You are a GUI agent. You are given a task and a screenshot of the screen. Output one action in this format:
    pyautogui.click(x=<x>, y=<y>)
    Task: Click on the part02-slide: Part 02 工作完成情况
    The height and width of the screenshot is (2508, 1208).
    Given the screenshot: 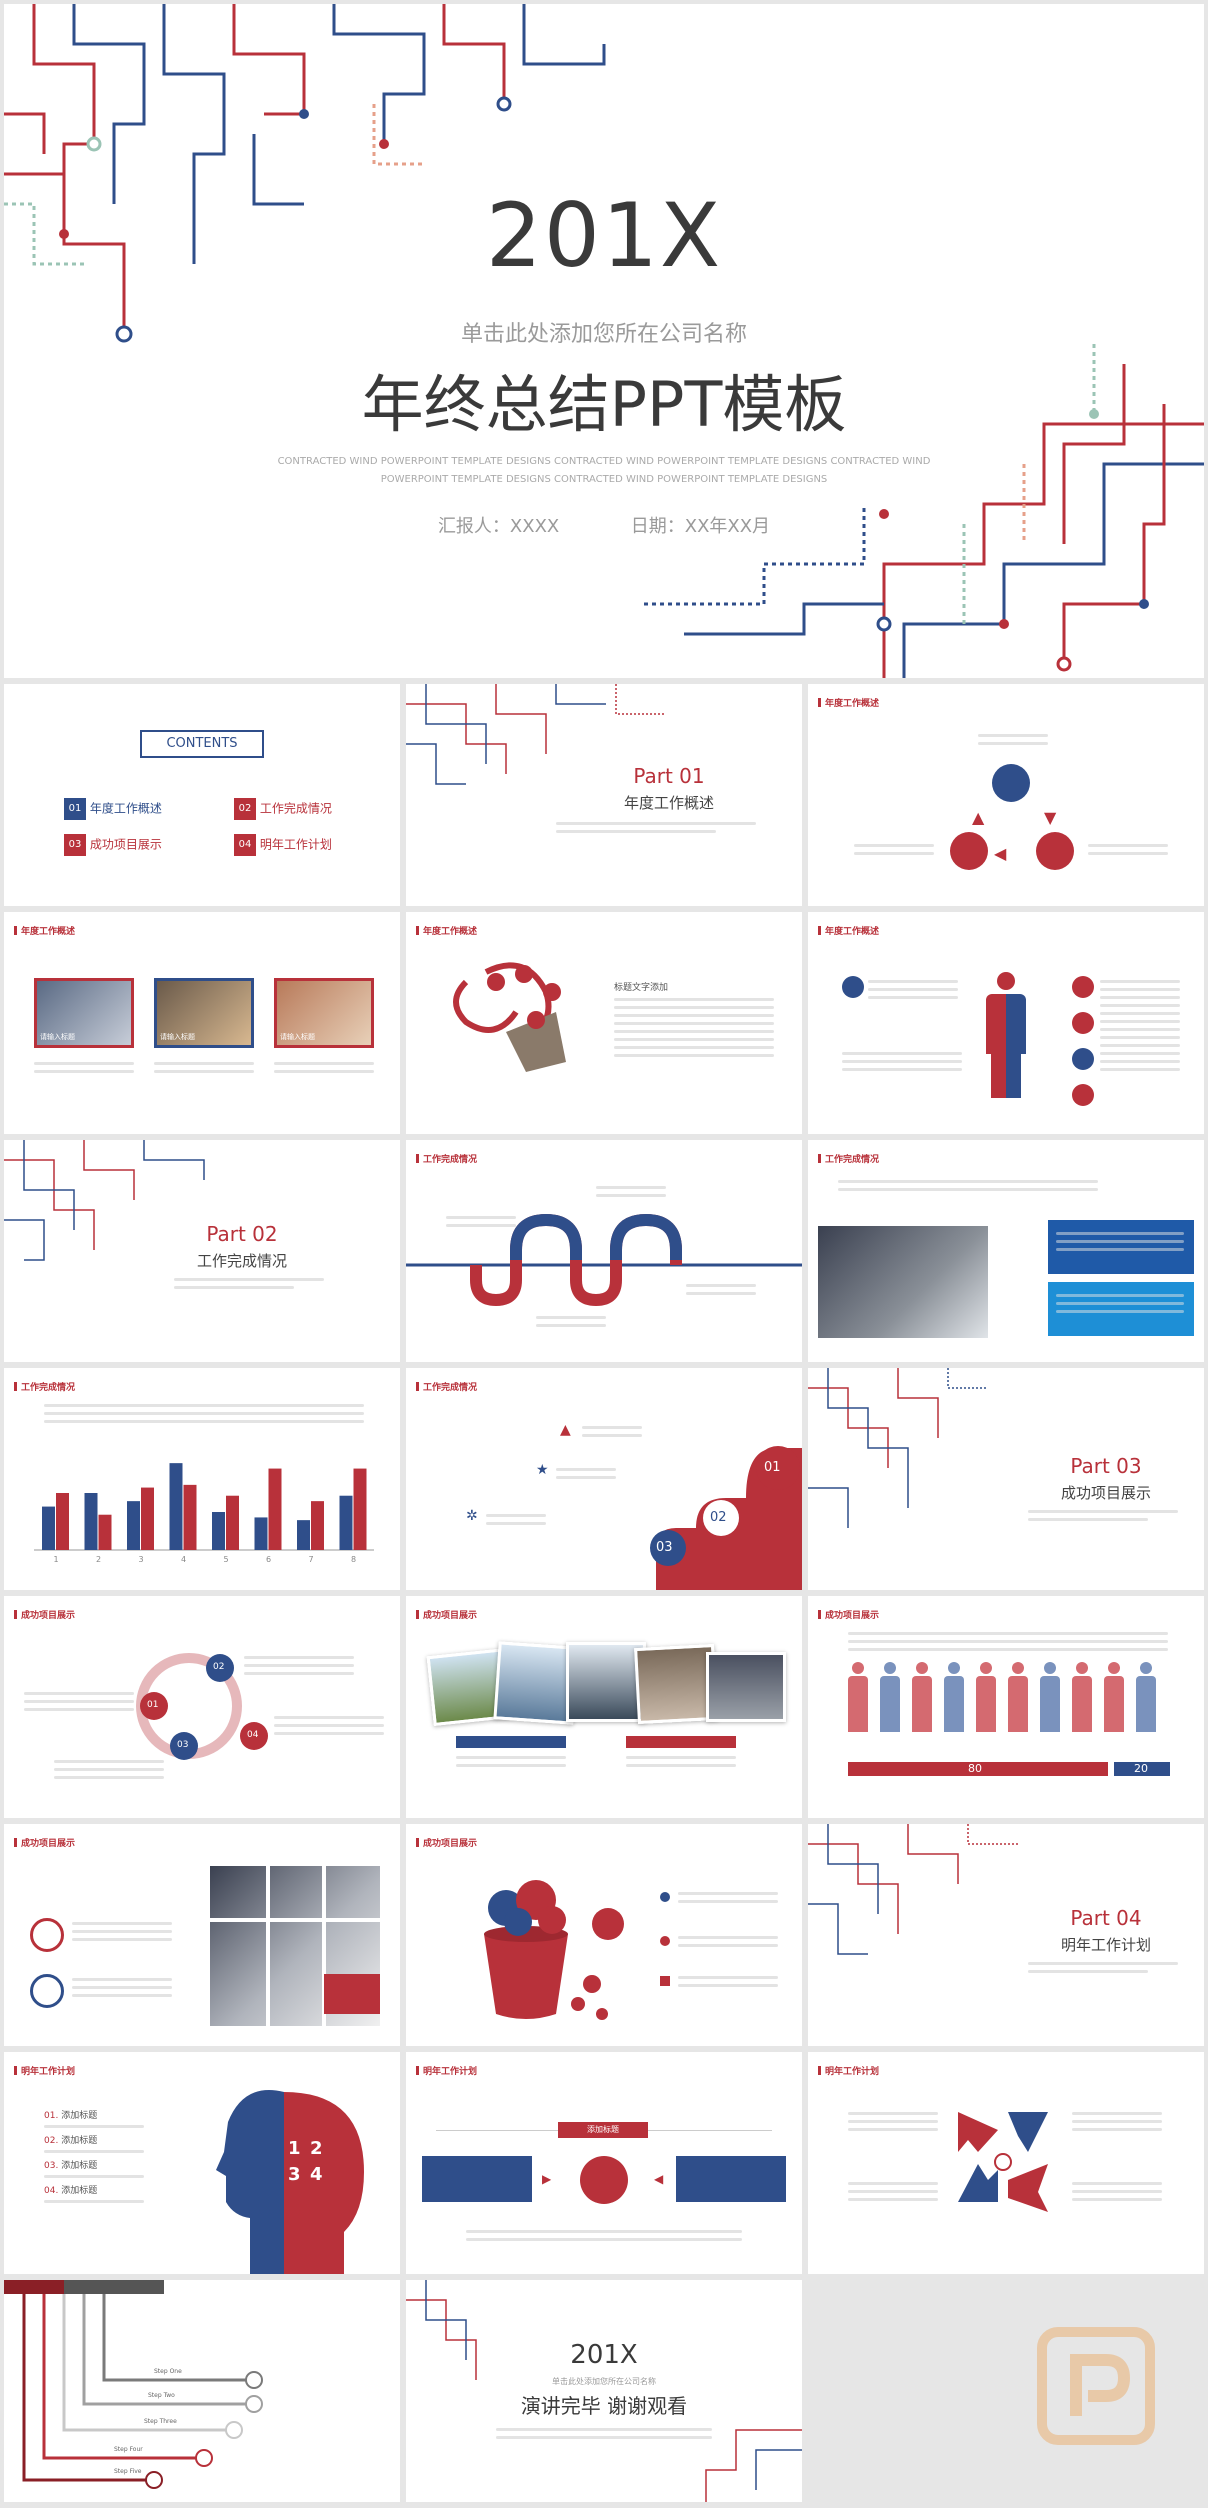 What is the action you would take?
    pyautogui.click(x=202, y=1251)
    